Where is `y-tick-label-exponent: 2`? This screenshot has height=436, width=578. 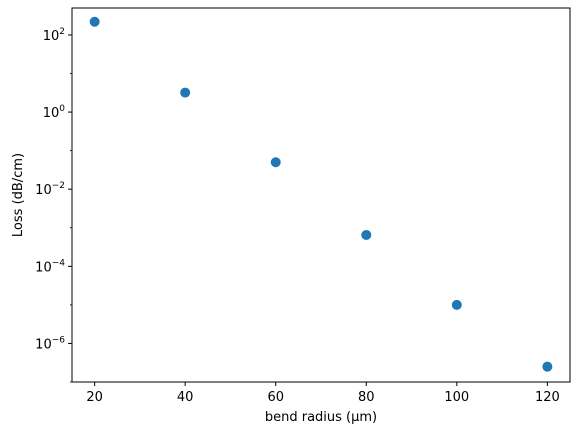 y-tick-label-exponent: 2 is located at coordinates (62, 32).